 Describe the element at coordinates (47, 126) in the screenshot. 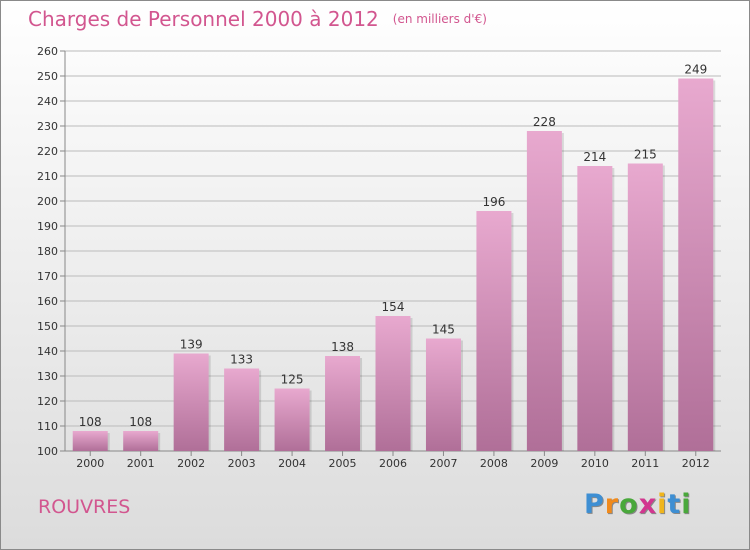

I see `y-tick-label: 230` at that location.